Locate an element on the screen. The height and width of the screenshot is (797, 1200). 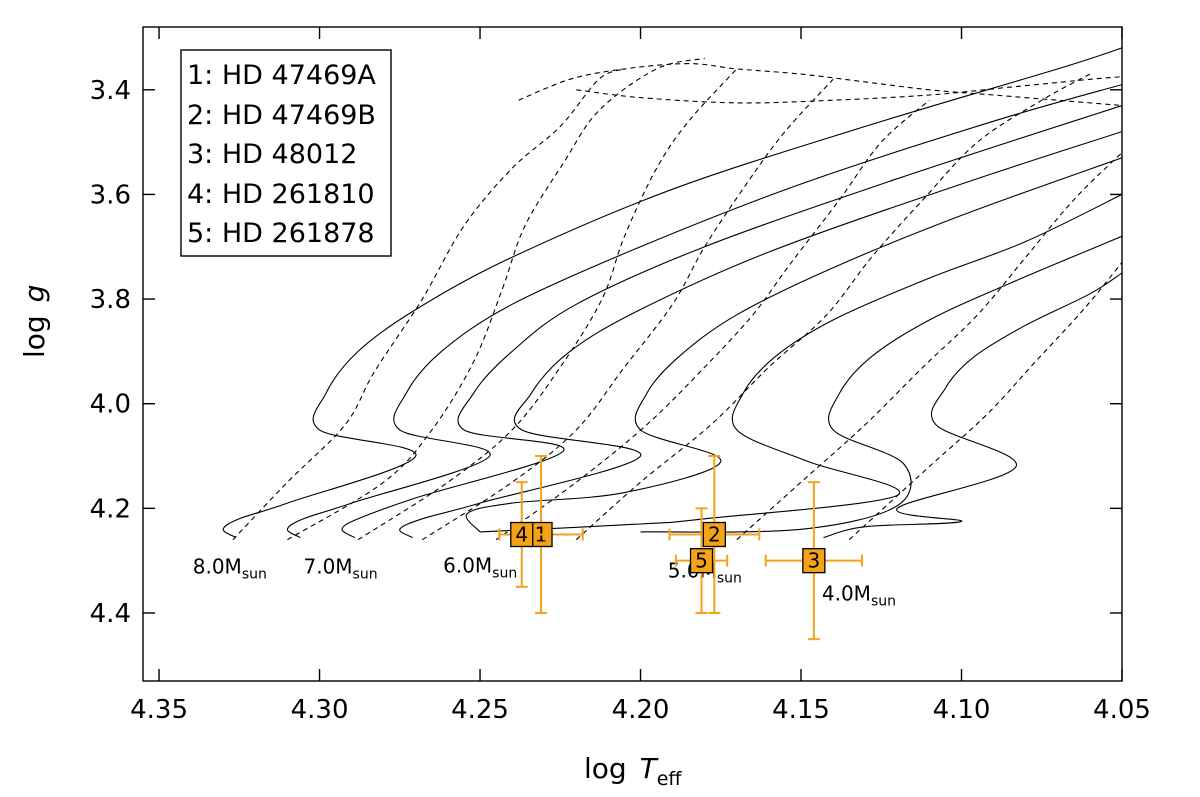
star-label: 5 is located at coordinates (701, 561).